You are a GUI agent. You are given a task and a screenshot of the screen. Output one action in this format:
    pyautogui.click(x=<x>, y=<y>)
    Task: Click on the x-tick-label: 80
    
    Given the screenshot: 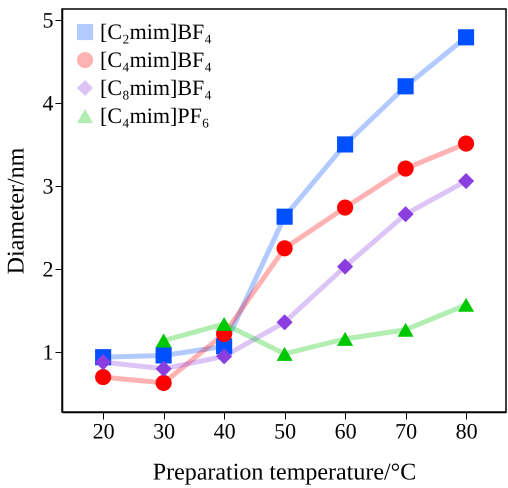 What is the action you would take?
    pyautogui.click(x=467, y=431)
    